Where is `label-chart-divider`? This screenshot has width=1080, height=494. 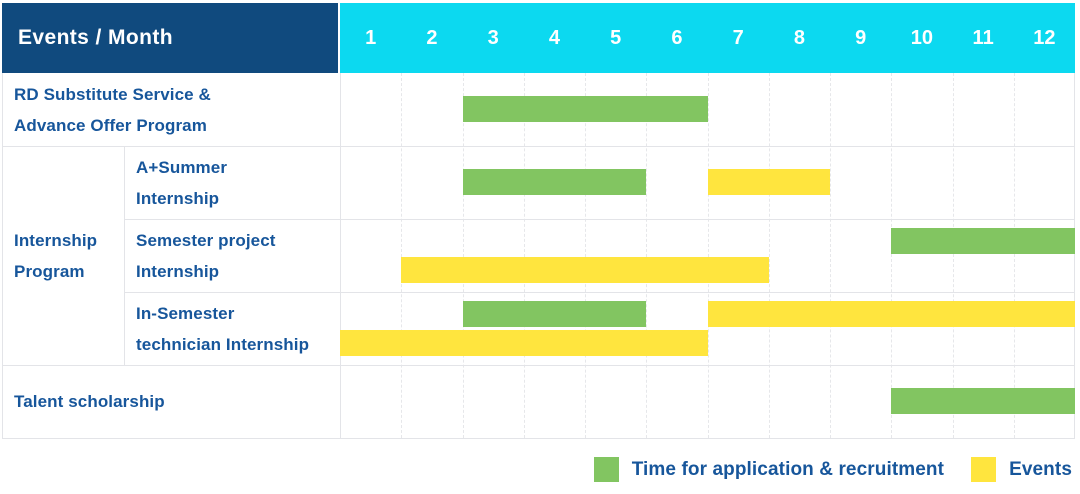 label-chart-divider is located at coordinates (340, 255).